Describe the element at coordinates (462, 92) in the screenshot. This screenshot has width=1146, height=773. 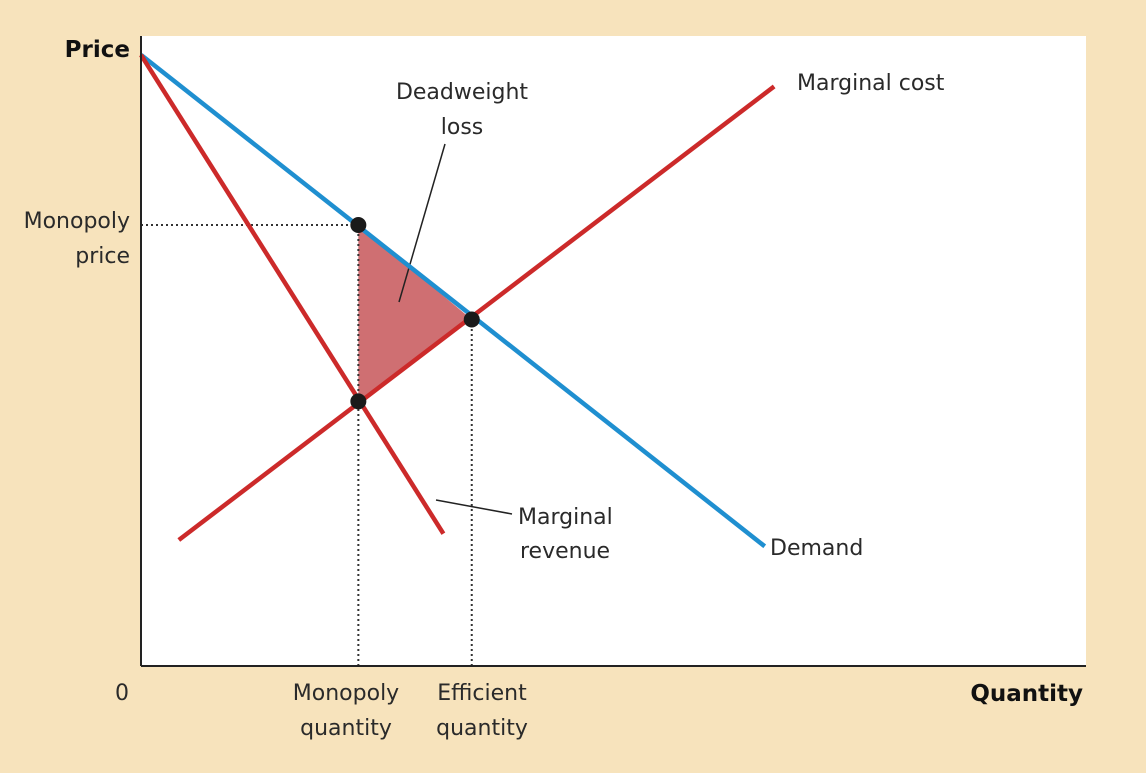
I see `deadweight-loss-label-line1: Deadweight` at that location.